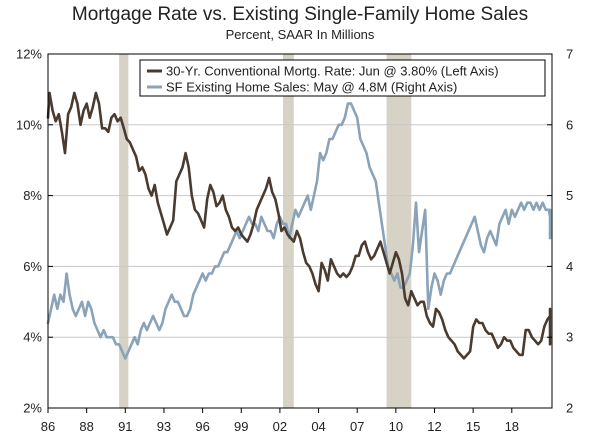 This screenshot has height=441, width=600. Describe the element at coordinates (280, 426) in the screenshot. I see `x-axis-tick-label: 02` at that location.